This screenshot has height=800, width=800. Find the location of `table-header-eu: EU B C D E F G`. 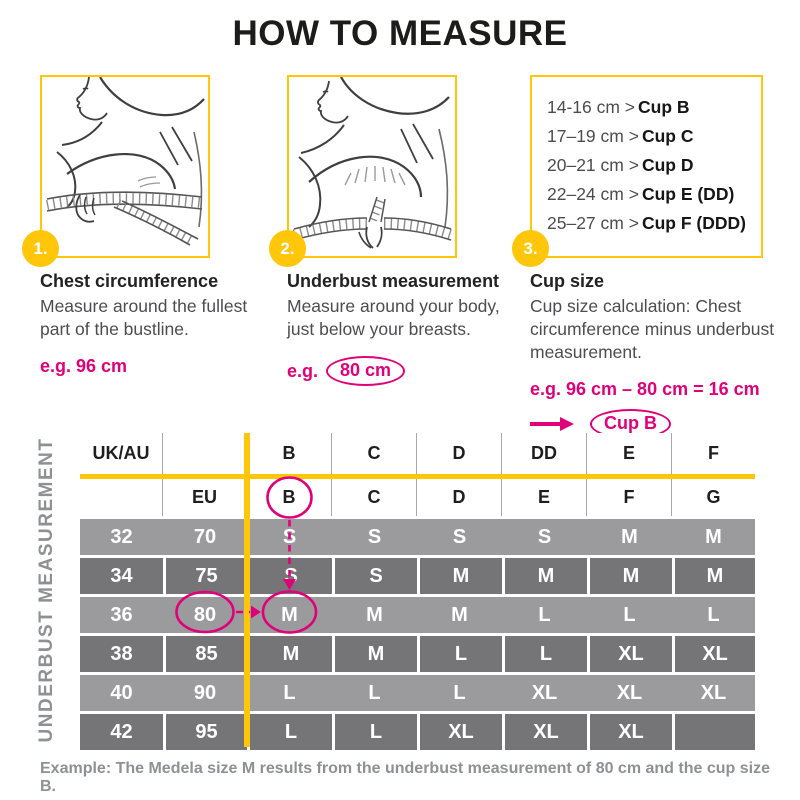

table-header-eu: EU B C D E F G is located at coordinates (417, 497).